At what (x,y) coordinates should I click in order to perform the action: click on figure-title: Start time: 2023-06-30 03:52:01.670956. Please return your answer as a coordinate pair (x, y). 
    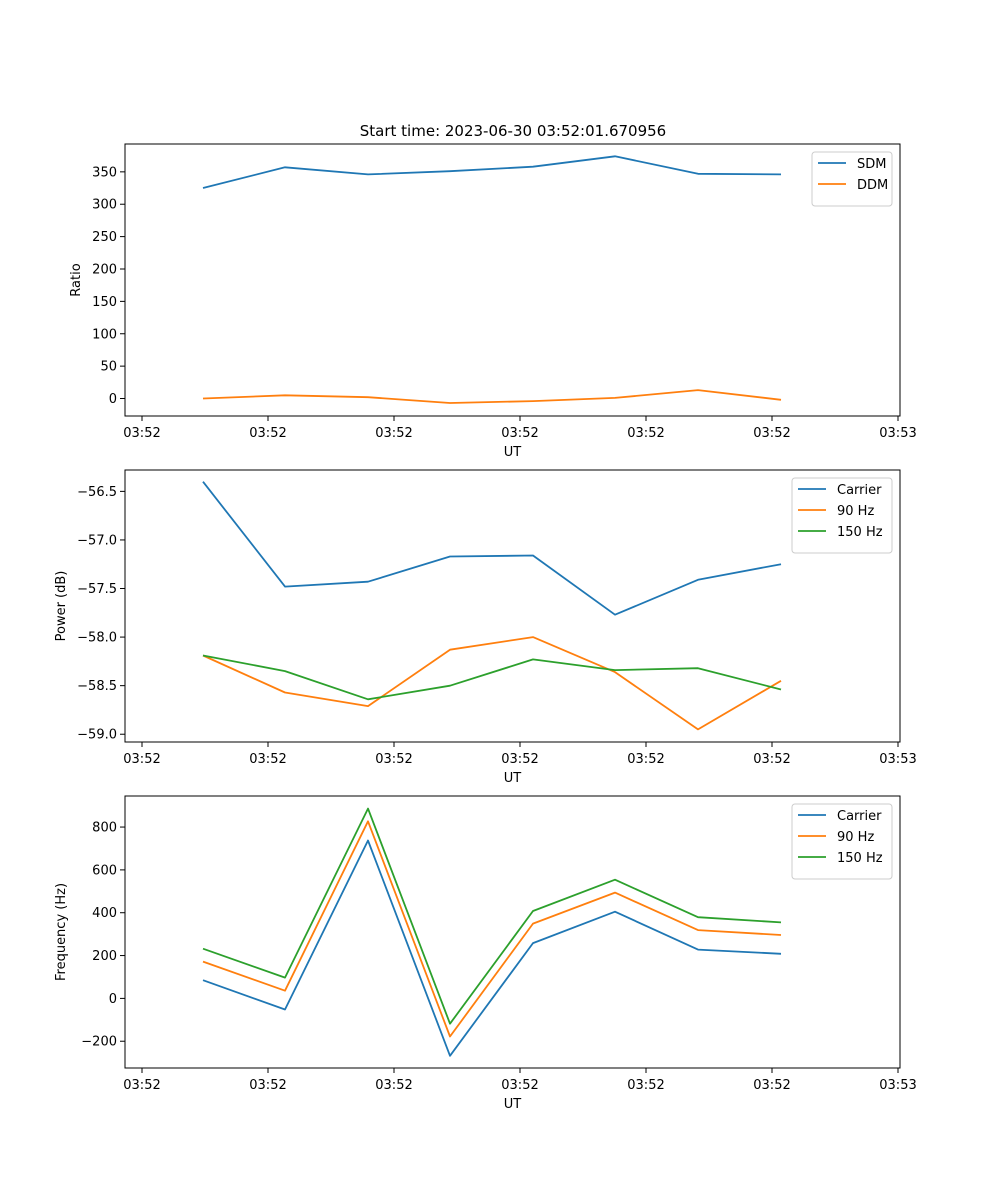
    Looking at the image, I should click on (513, 131).